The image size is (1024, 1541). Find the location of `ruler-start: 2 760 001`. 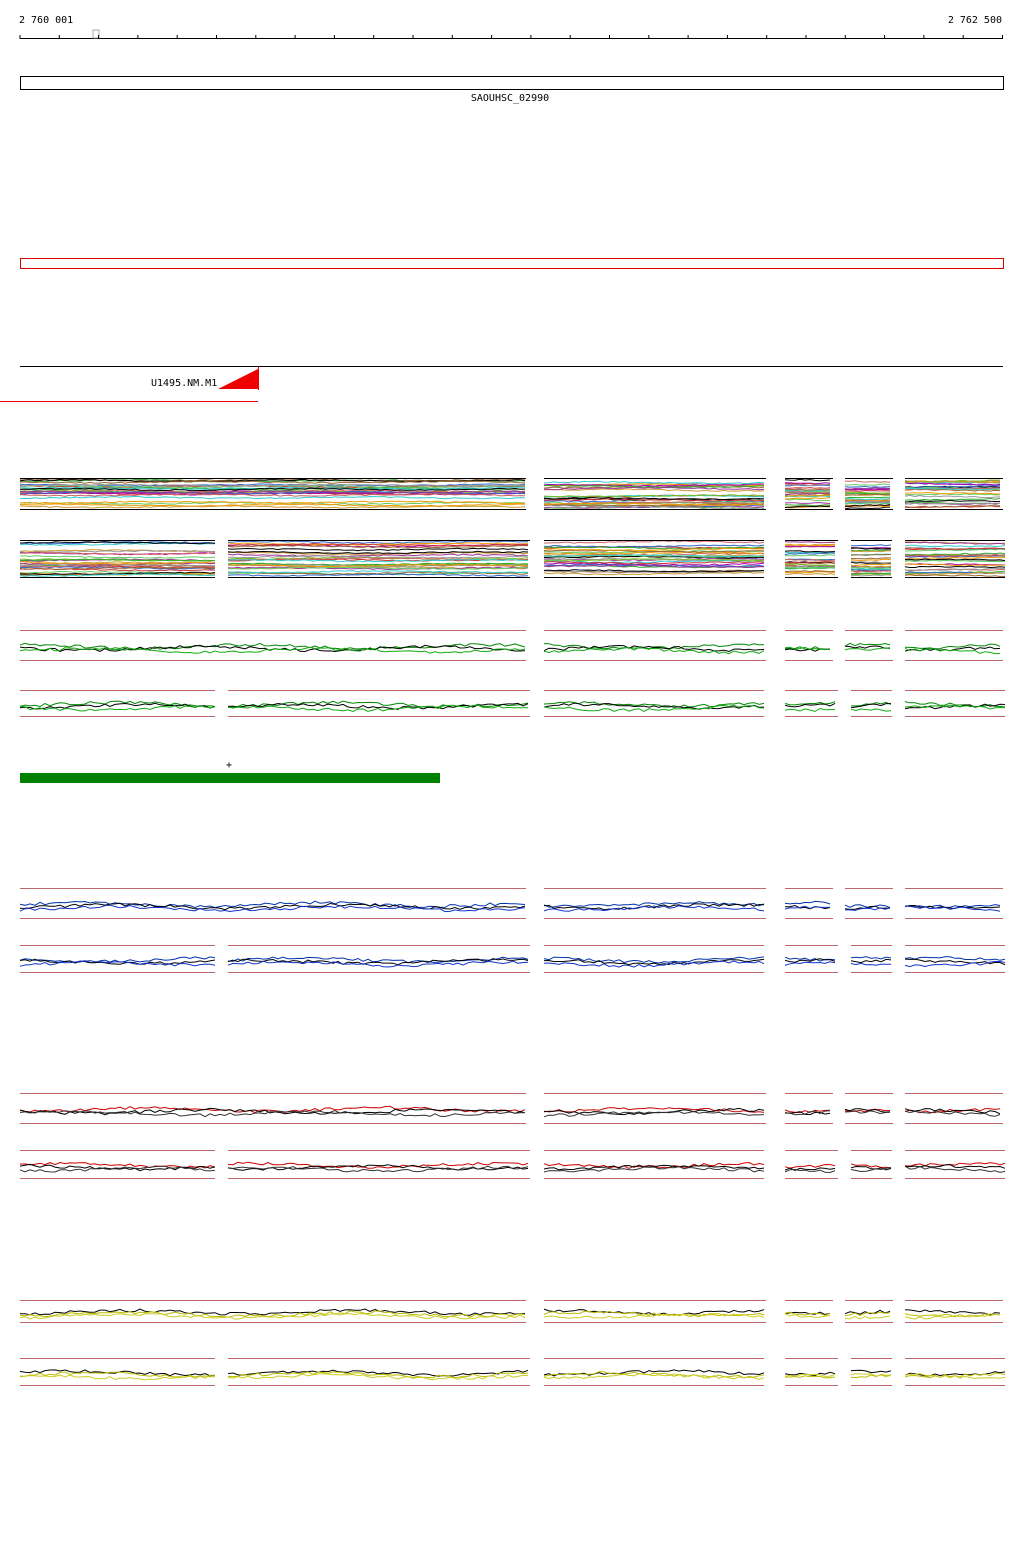

ruler-start: 2 760 001 is located at coordinates (46, 20).